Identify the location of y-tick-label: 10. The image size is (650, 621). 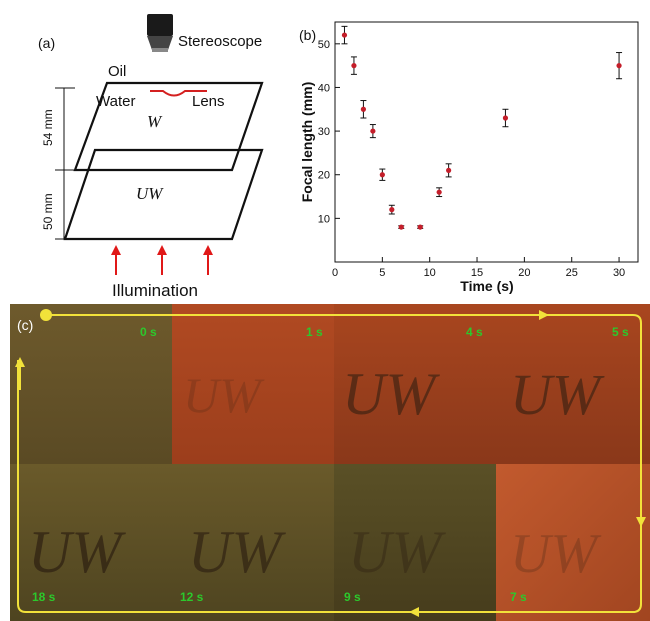
(324, 219).